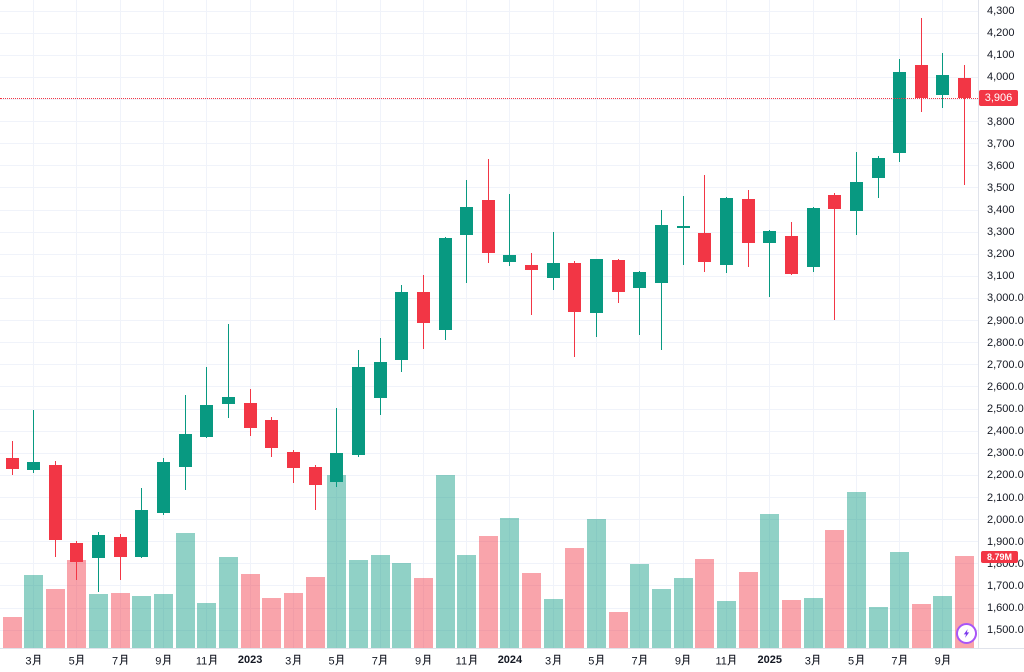 The height and width of the screenshot is (672, 1024). I want to click on price-axis-label: 3,400, so click(1001, 210).